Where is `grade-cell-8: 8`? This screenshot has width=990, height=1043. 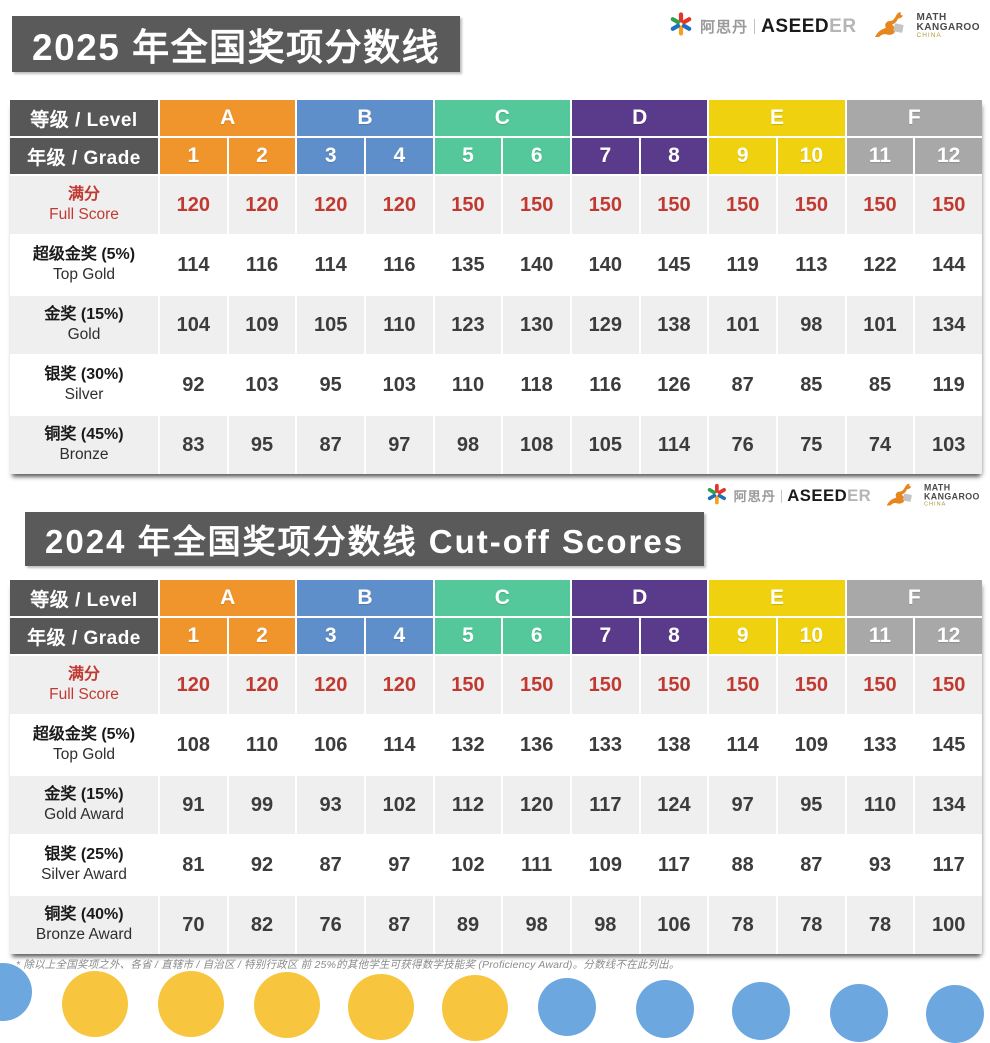 grade-cell-8: 8 is located at coordinates (674, 156).